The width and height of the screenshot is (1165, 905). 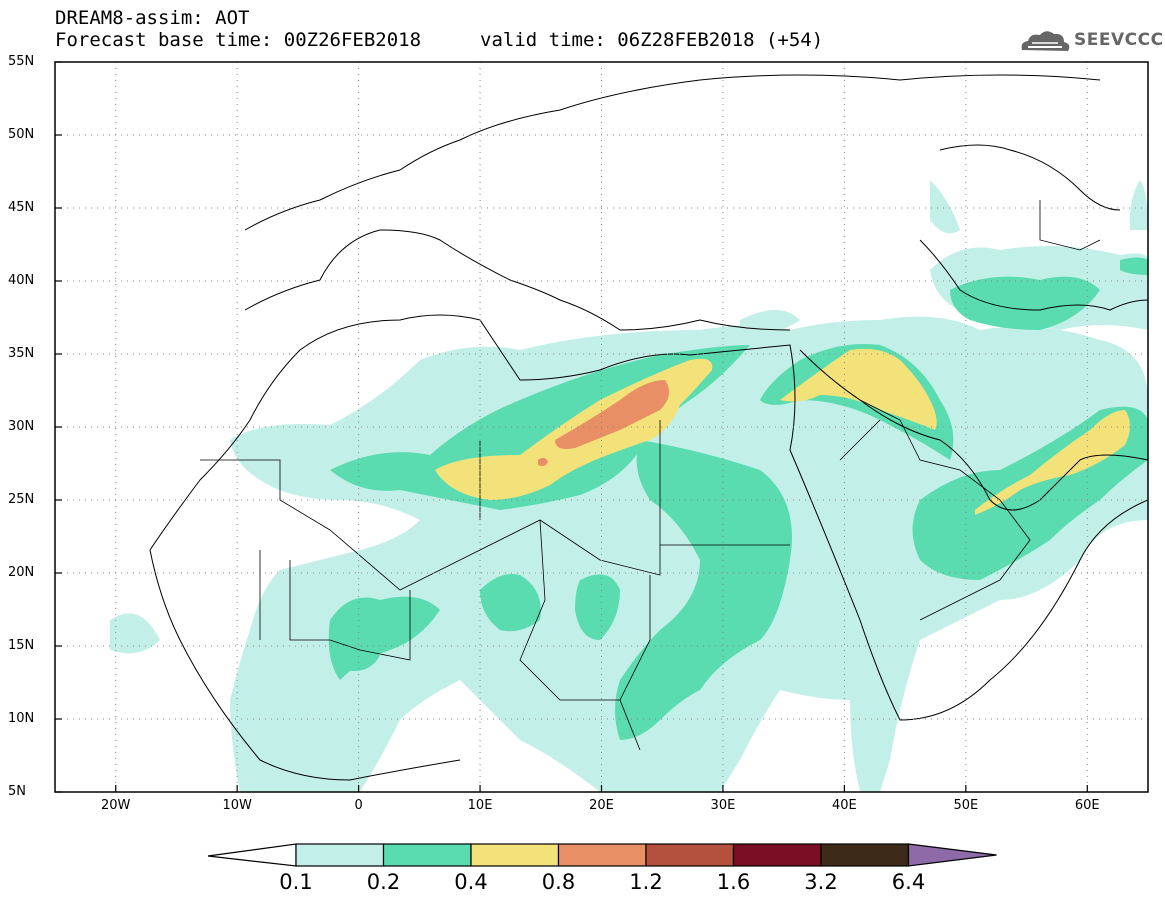 I want to click on colorbar-under-arrow, so click(x=252, y=855).